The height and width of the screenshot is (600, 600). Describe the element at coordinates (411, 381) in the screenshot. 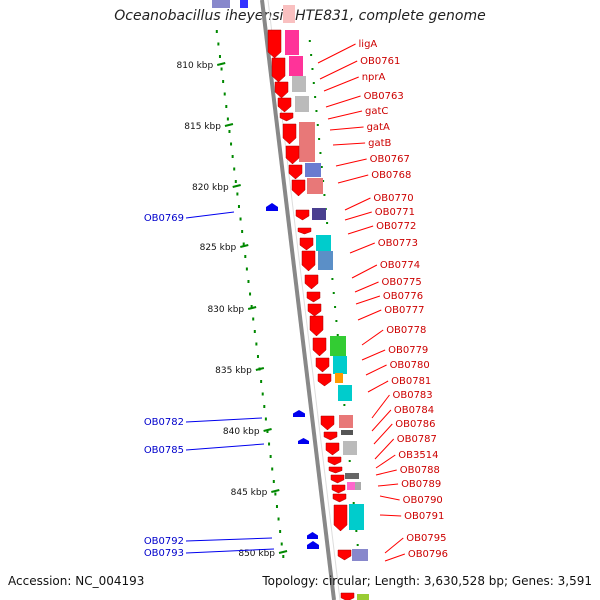

I see `forward-gene-label: OB0781` at that location.